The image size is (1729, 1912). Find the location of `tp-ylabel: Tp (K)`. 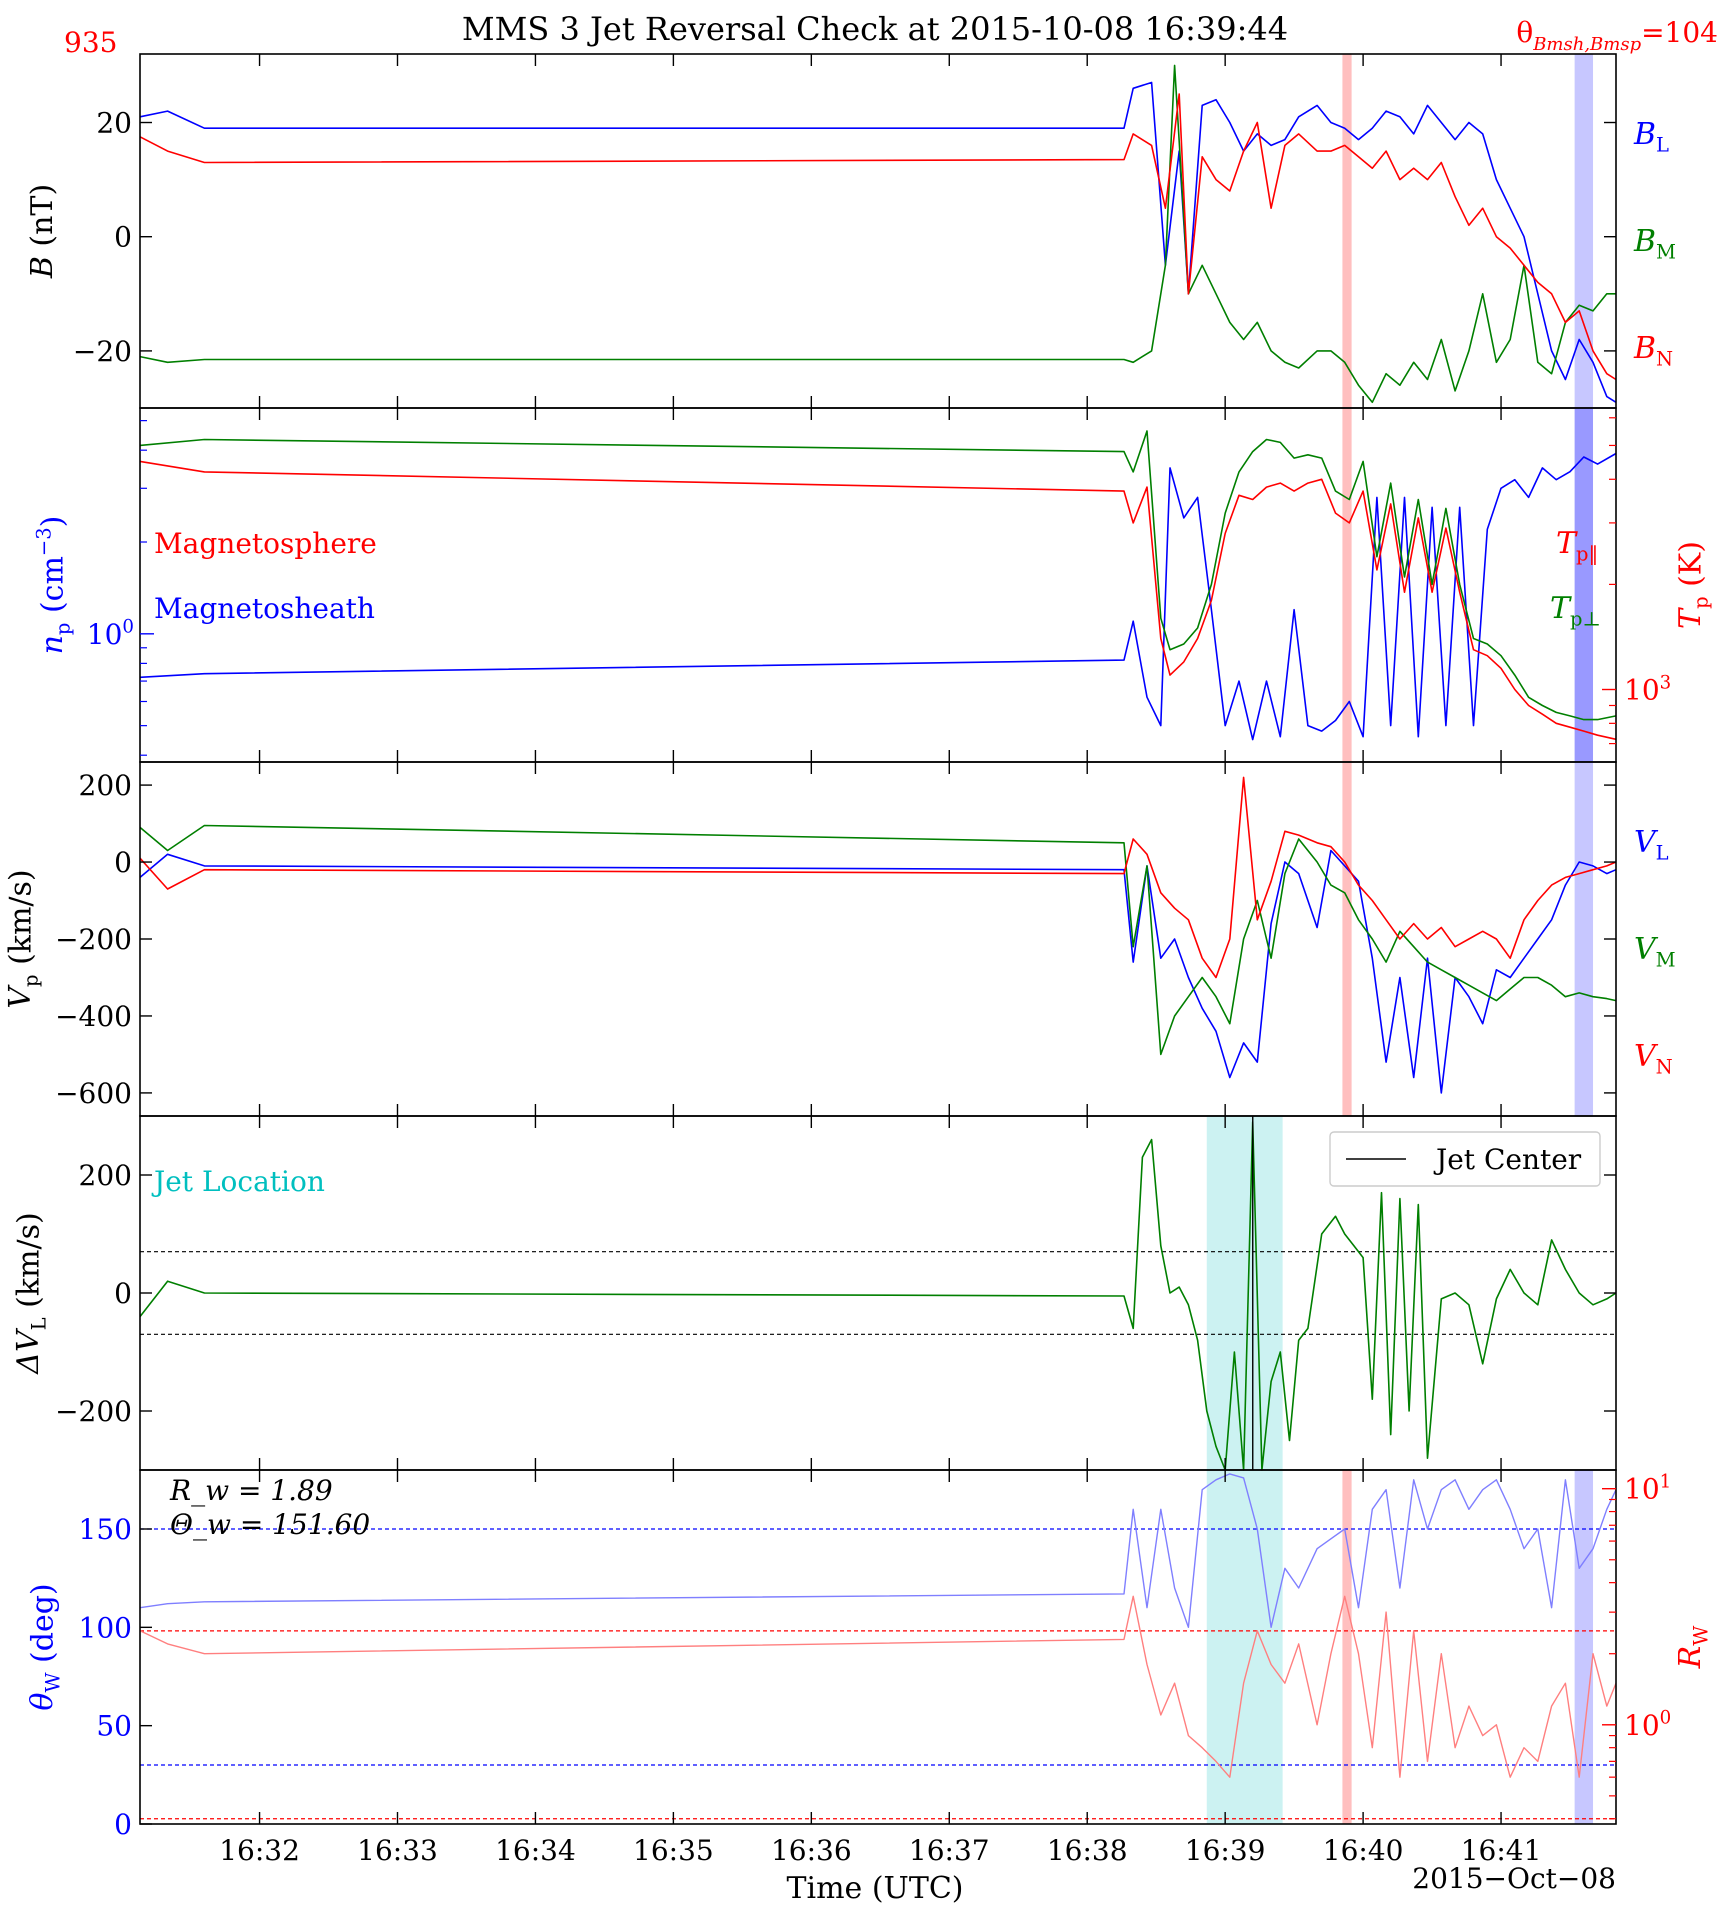

tp-ylabel: Tp (K) is located at coordinates (1693, 585).